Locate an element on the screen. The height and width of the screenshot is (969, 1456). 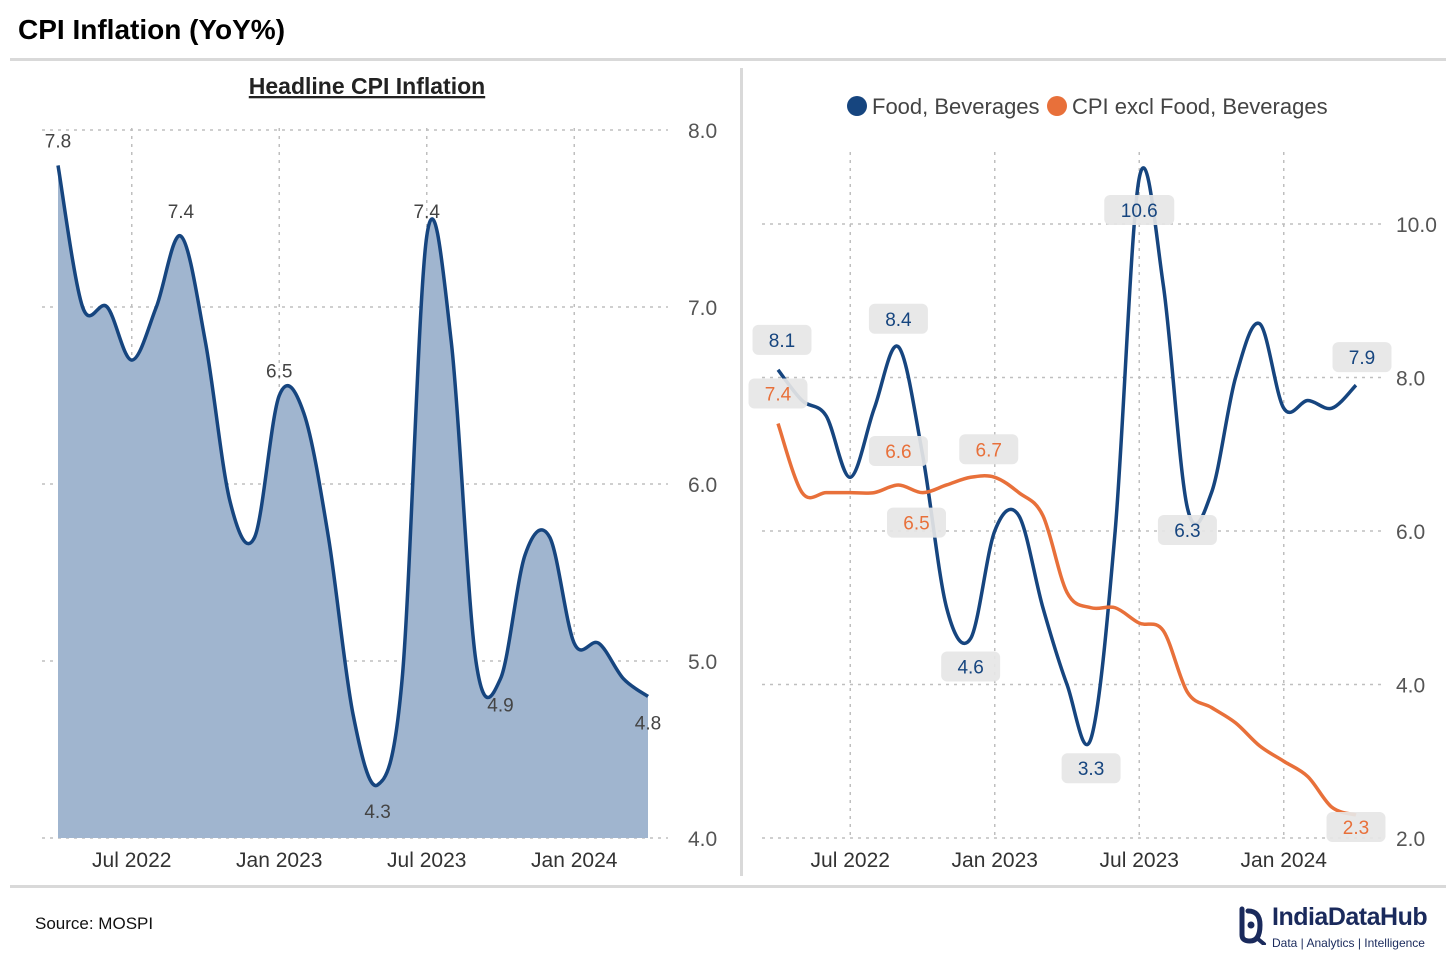
source-note: Source: MOSPI is located at coordinates (94, 923).